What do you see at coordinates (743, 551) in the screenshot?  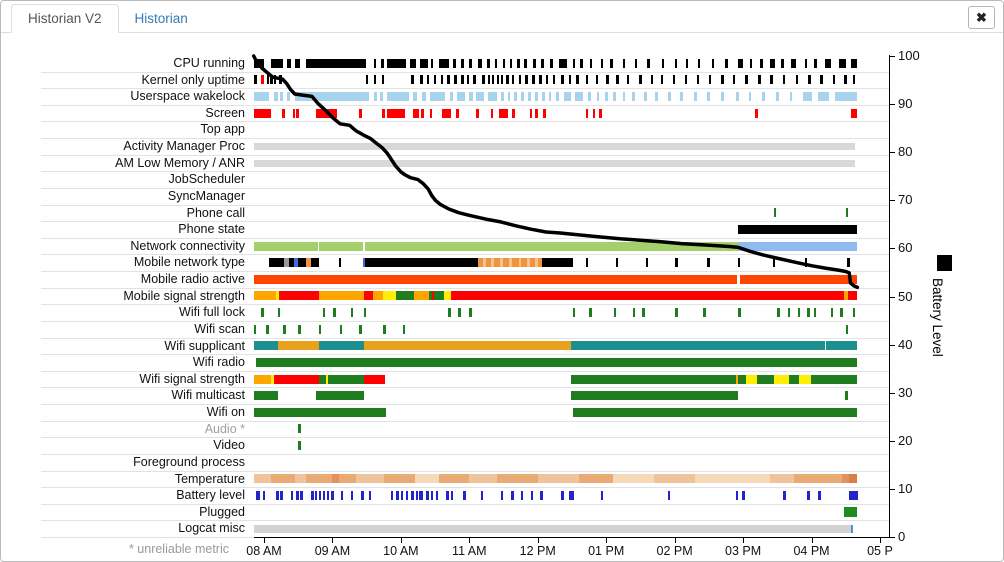 I see `x-tick-label: 03 PM` at bounding box center [743, 551].